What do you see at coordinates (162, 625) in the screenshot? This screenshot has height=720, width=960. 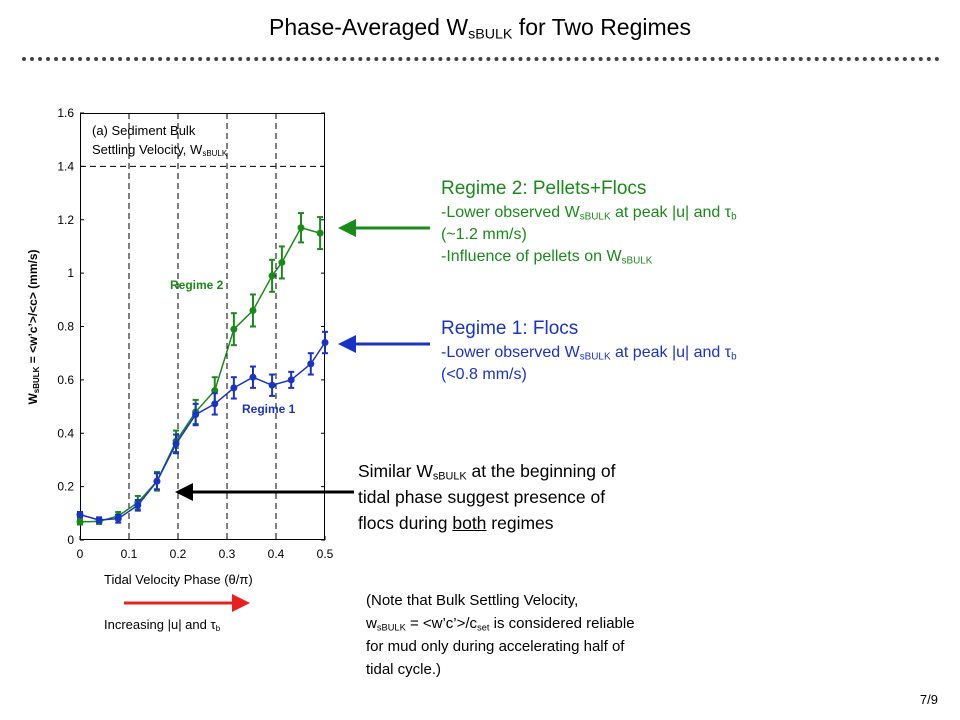 I see `increasing-velocity-label: Increasing |u| and τb` at bounding box center [162, 625].